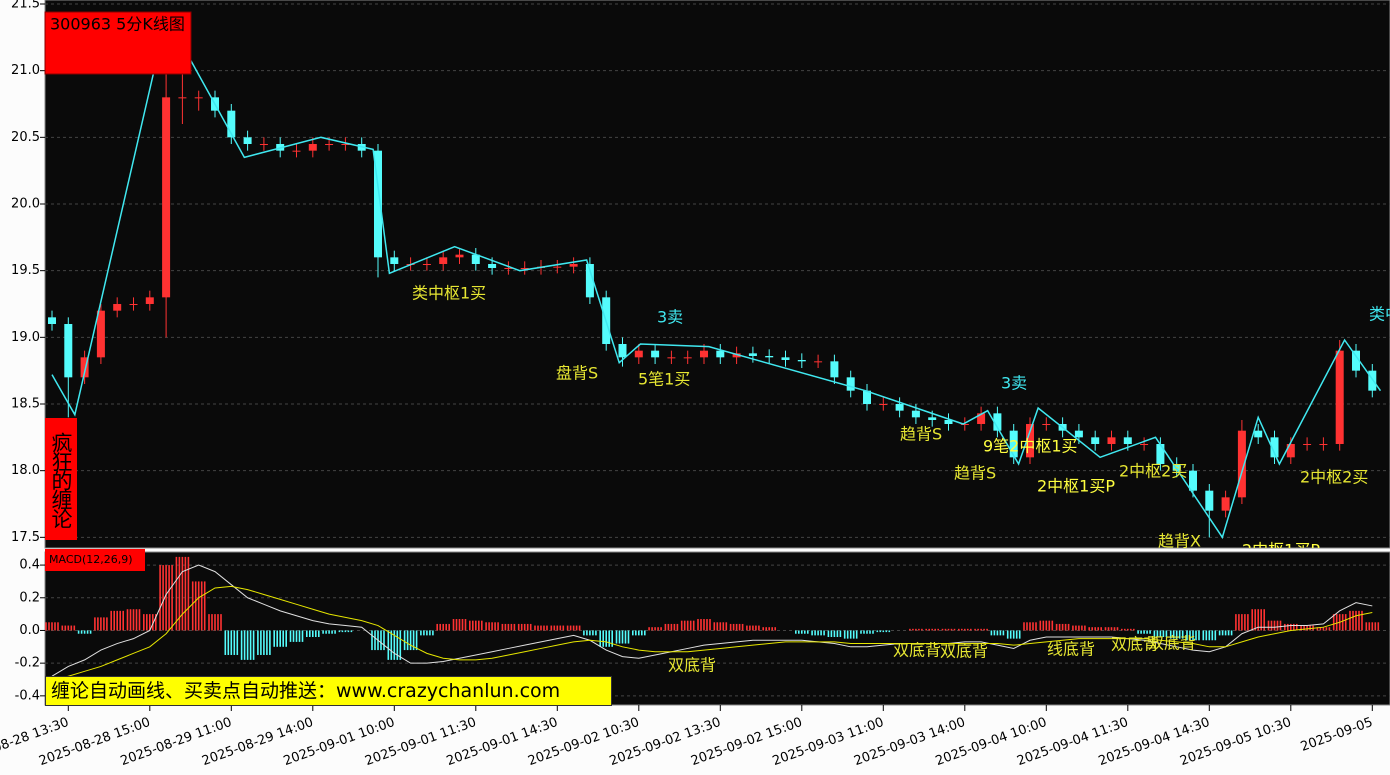 This screenshot has height=775, width=1390. What do you see at coordinates (449, 293) in the screenshot?
I see `annotation: 类中枢1买` at bounding box center [449, 293].